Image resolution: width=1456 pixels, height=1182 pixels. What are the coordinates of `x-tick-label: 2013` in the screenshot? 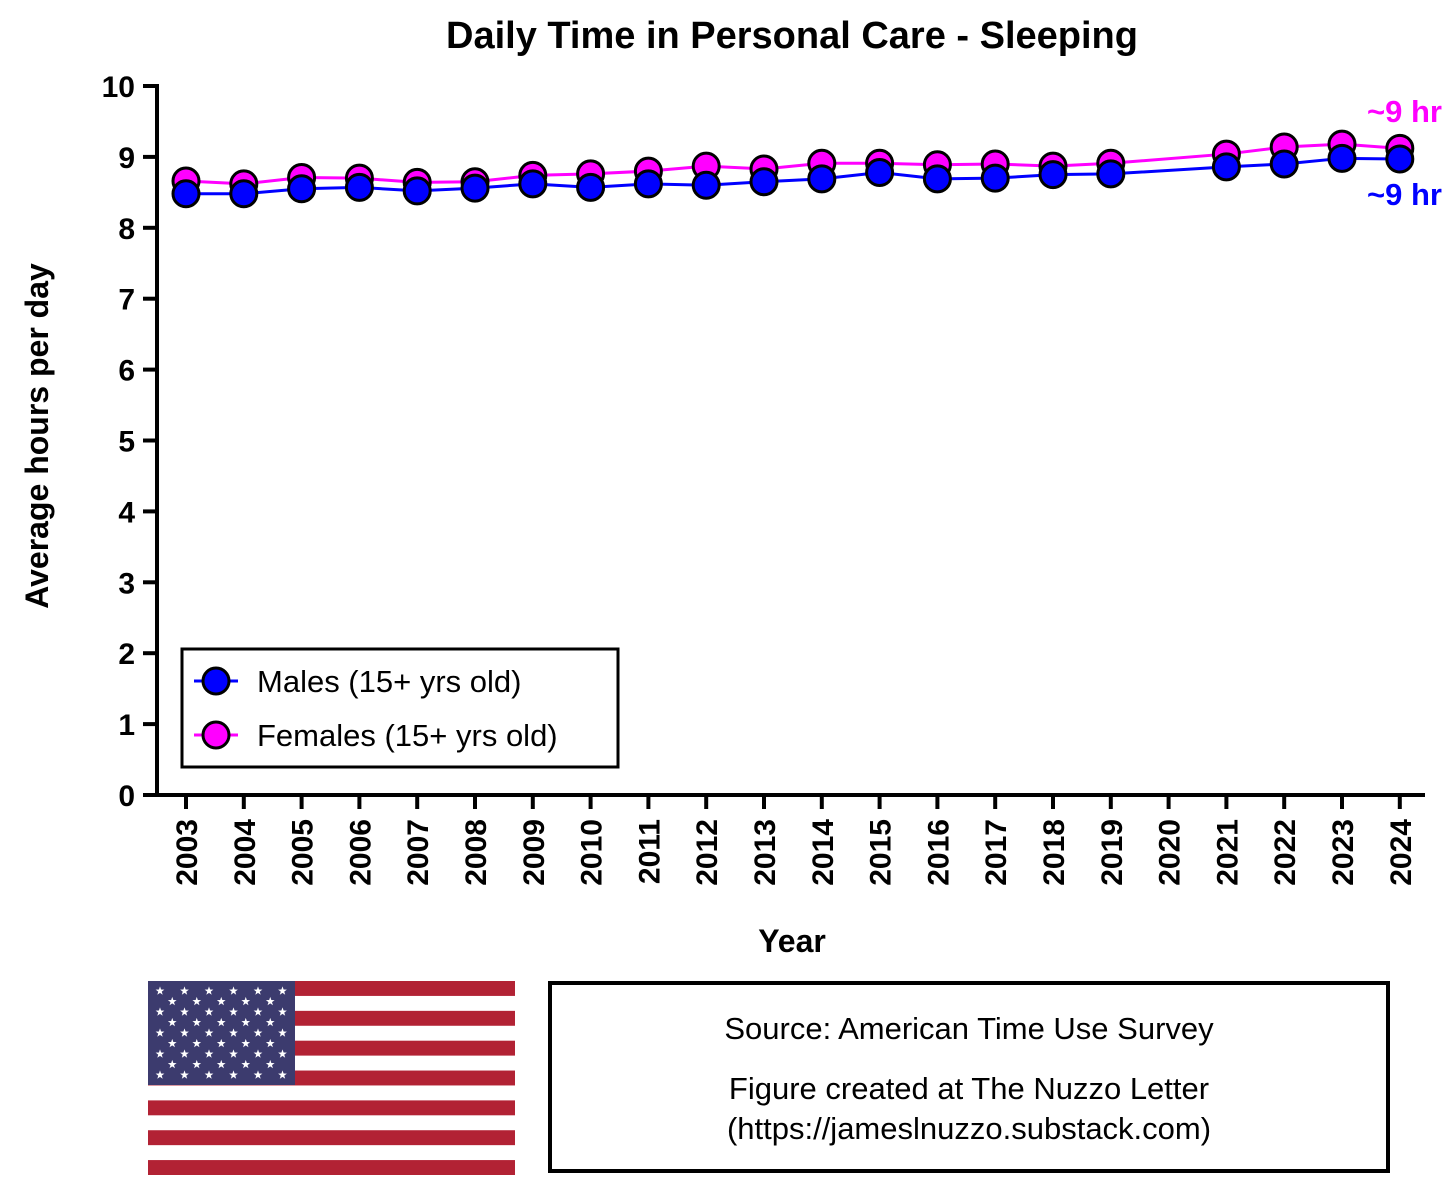 It's located at (765, 852).